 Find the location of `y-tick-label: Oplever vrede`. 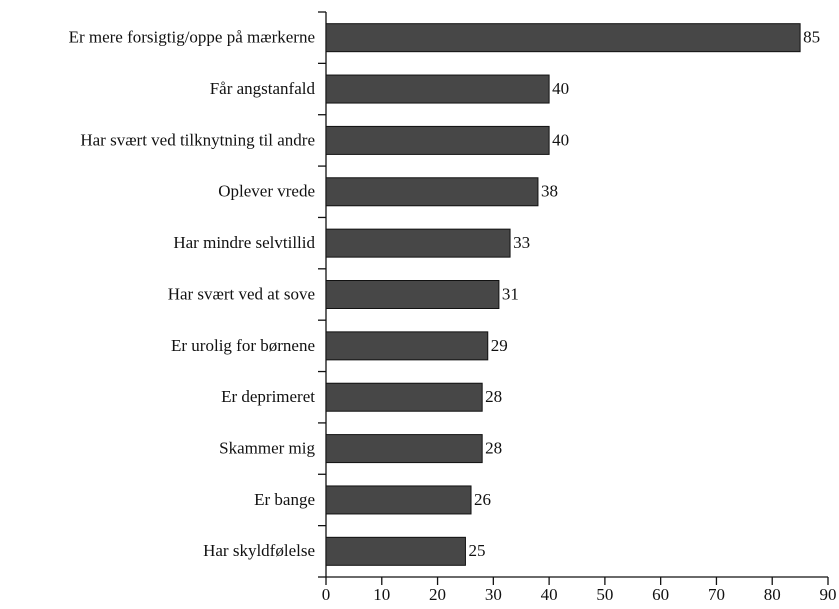

y-tick-label: Oplever vrede is located at coordinates (266, 191).